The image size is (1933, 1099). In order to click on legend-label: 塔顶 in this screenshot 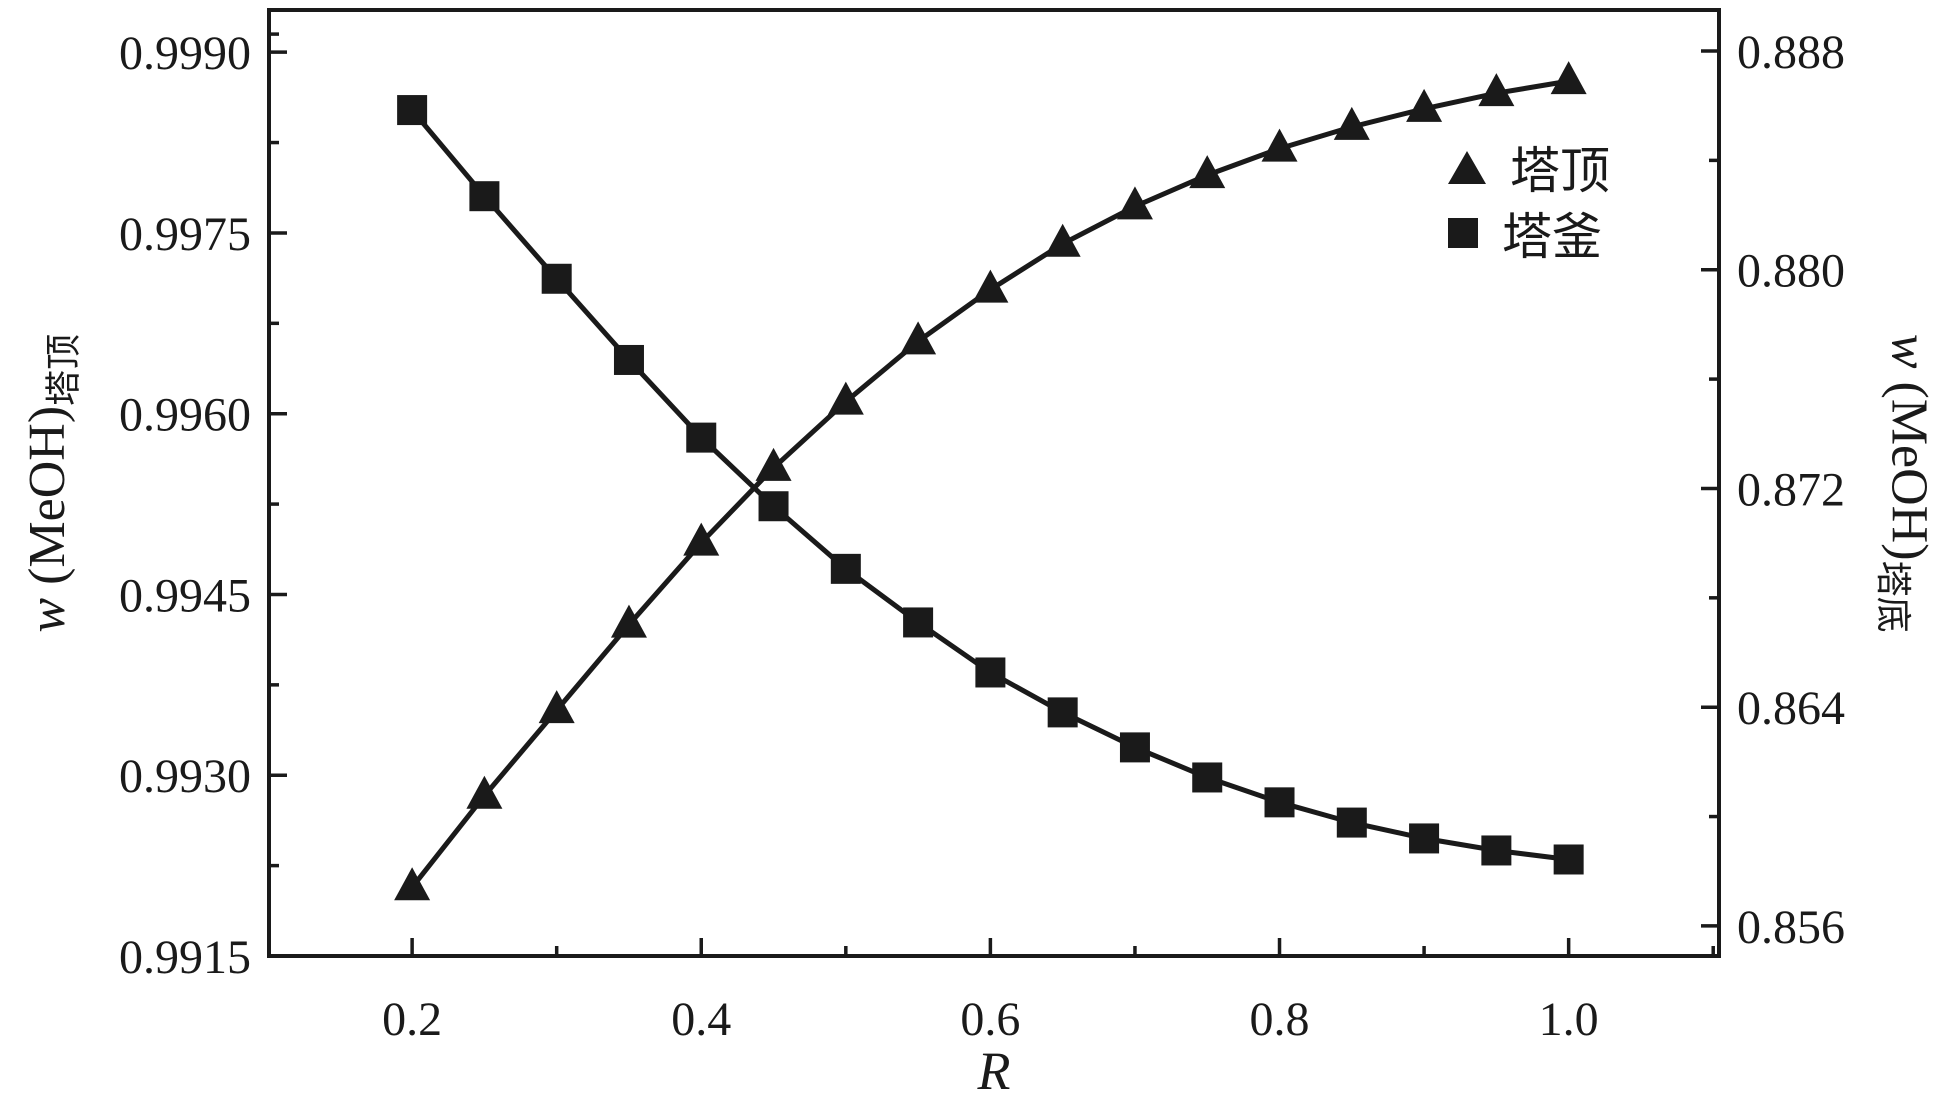, I will do `click(1560, 171)`.